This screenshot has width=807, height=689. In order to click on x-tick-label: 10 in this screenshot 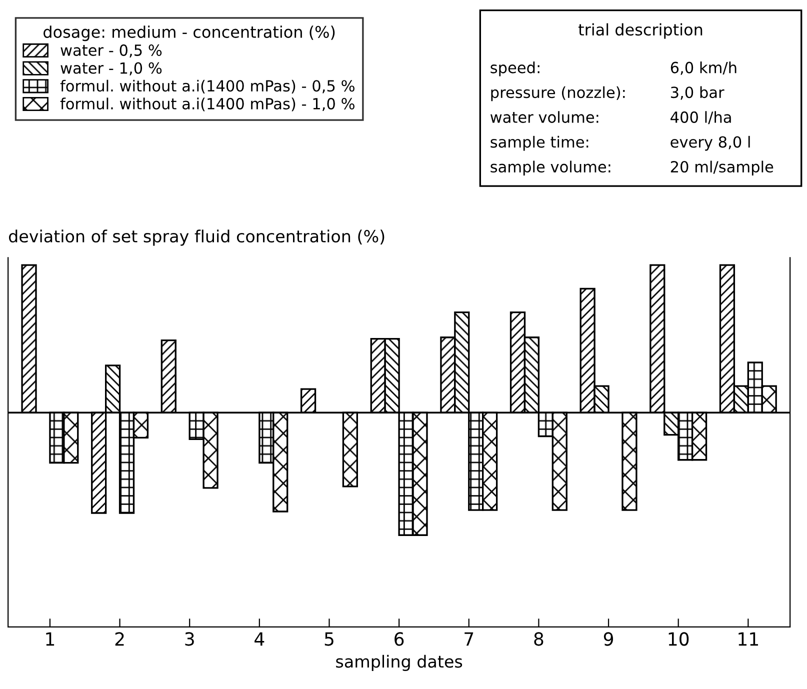, I will do `click(678, 639)`.